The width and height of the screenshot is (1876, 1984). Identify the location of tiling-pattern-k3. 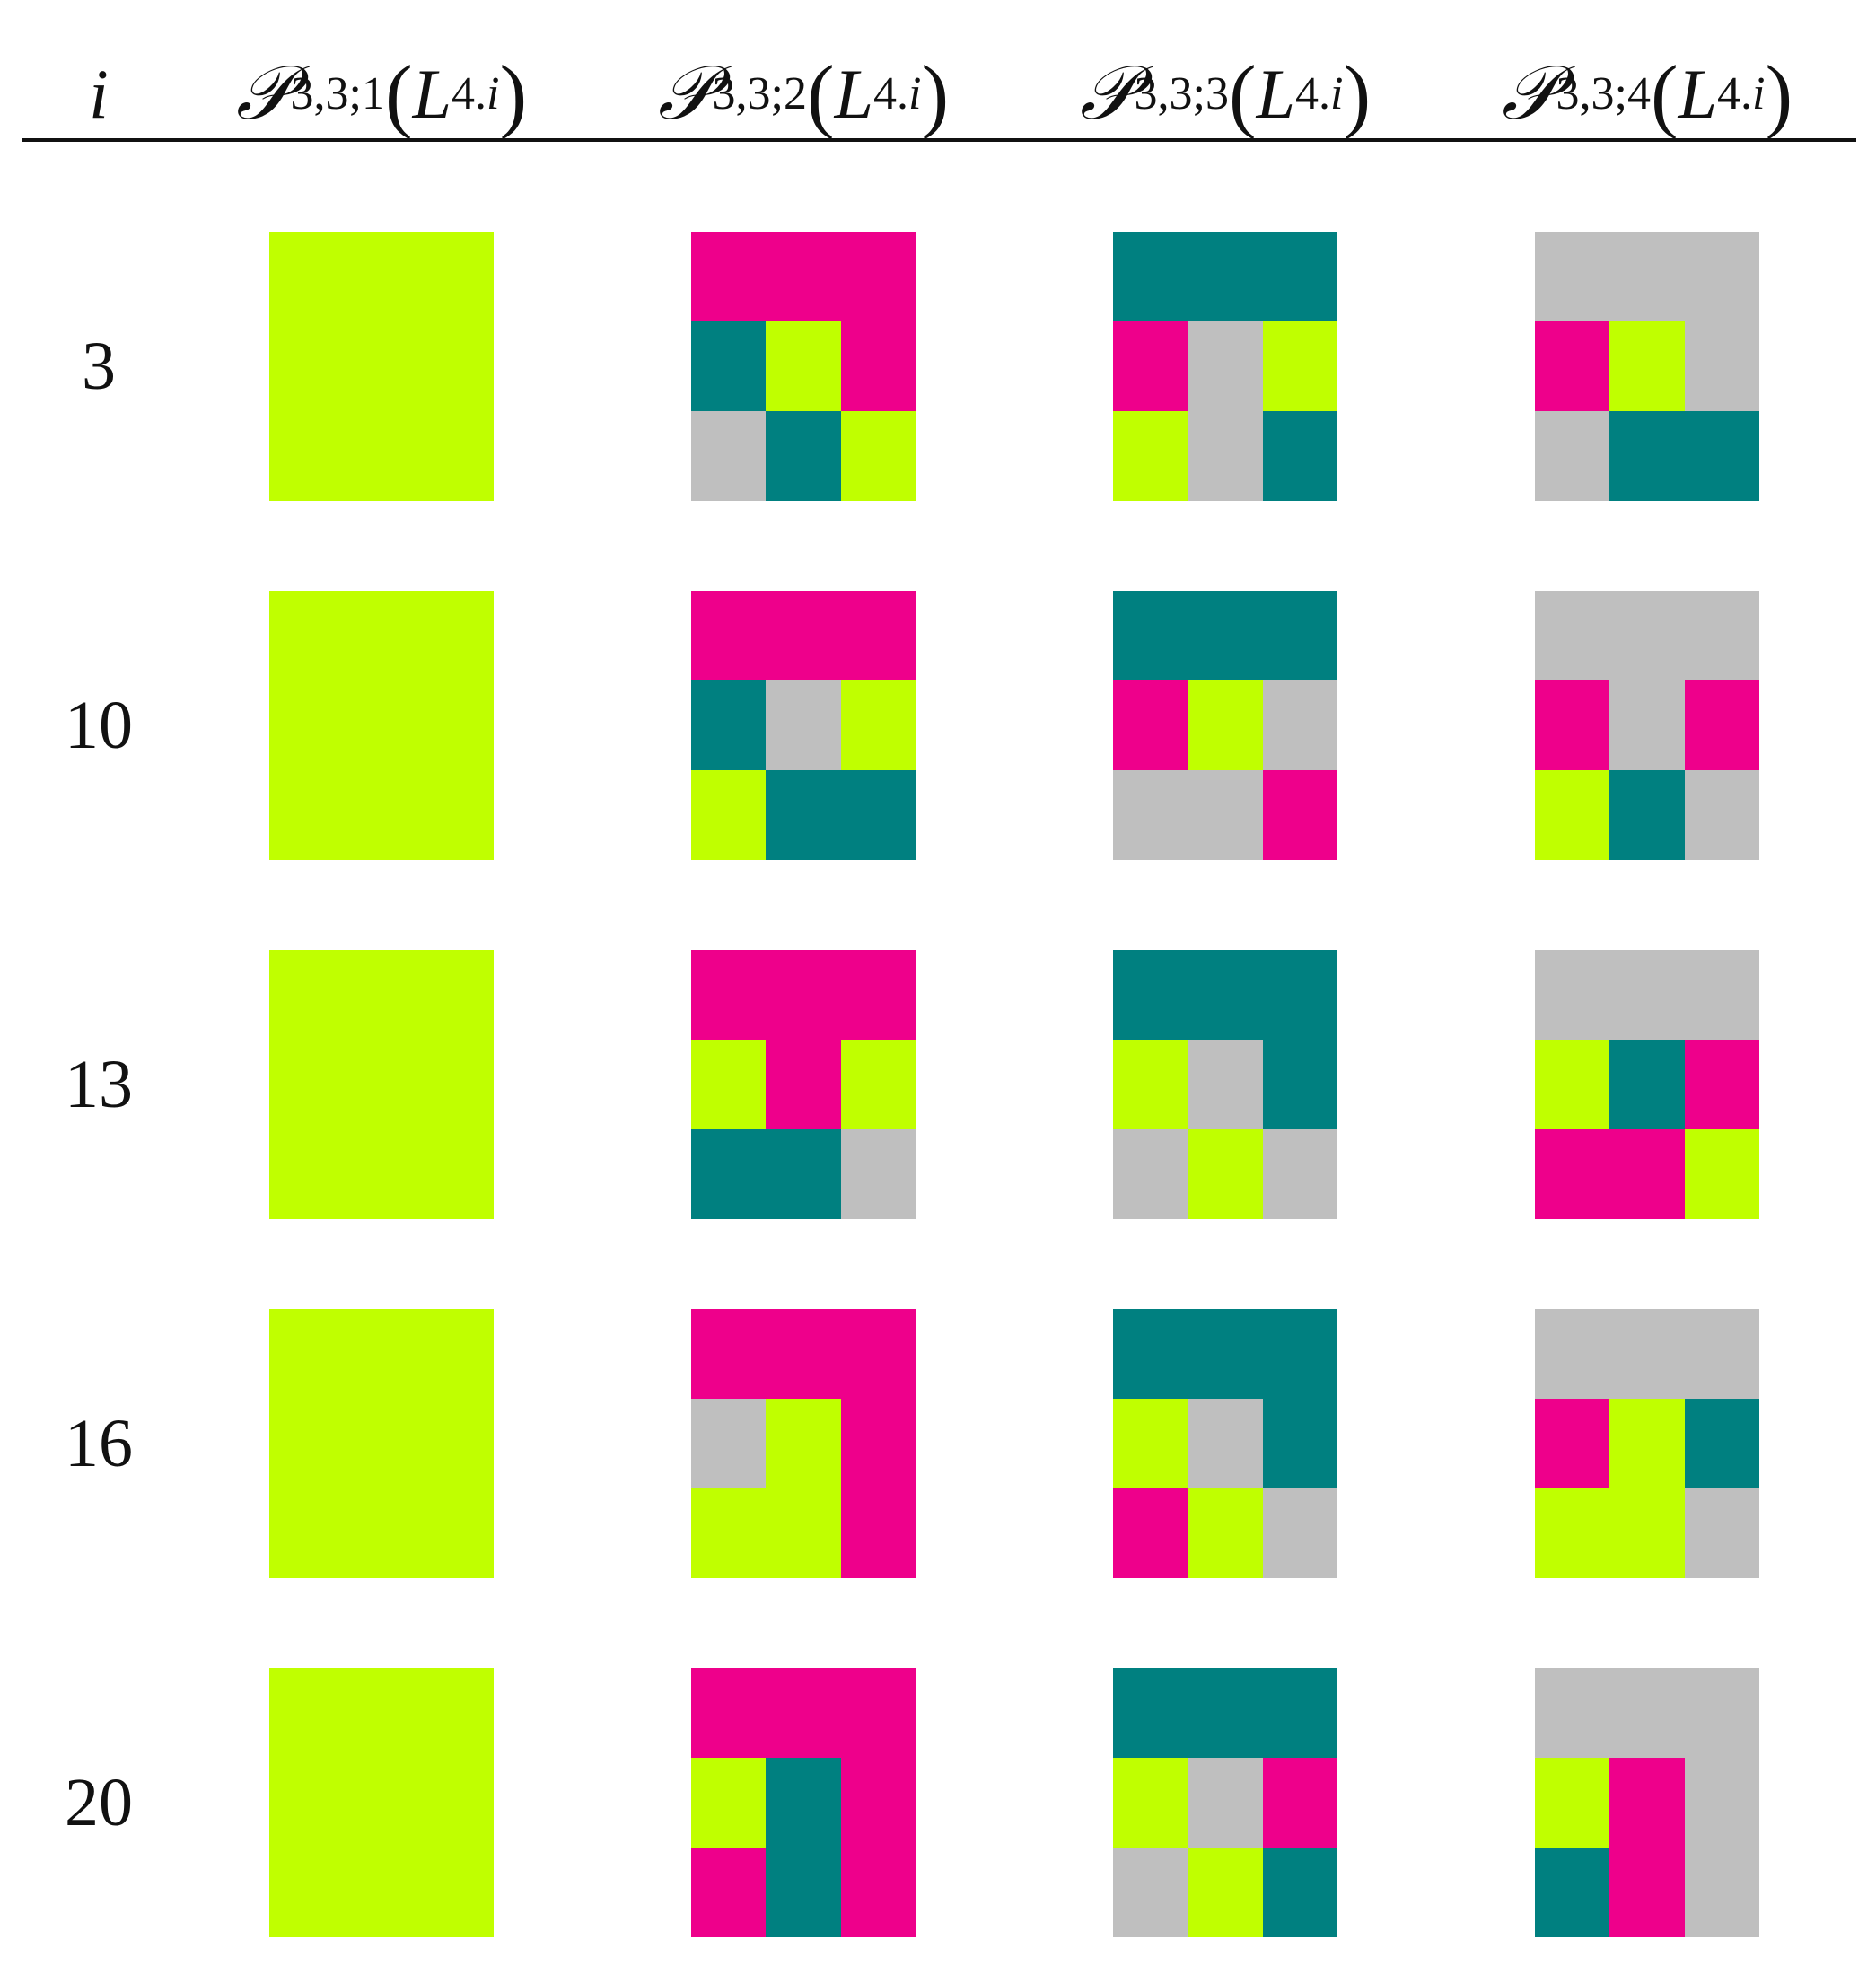
(1225, 726).